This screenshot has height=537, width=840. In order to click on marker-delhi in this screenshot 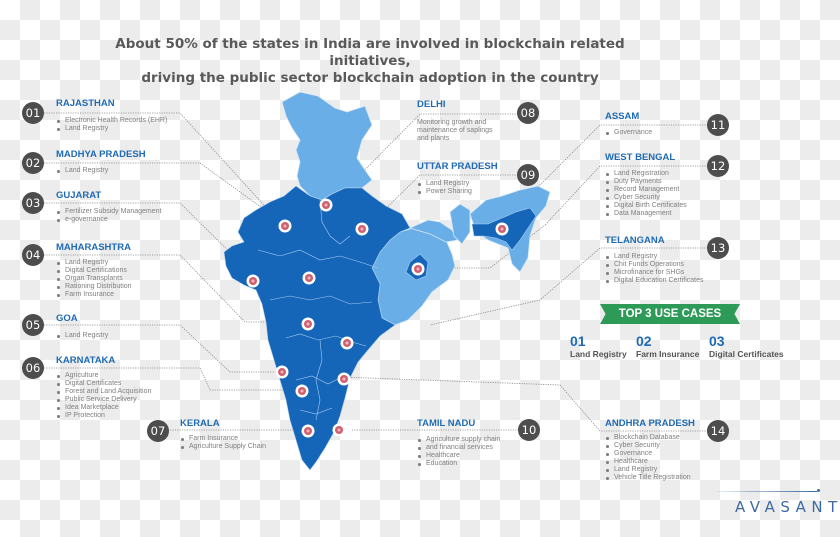, I will do `click(326, 205)`.